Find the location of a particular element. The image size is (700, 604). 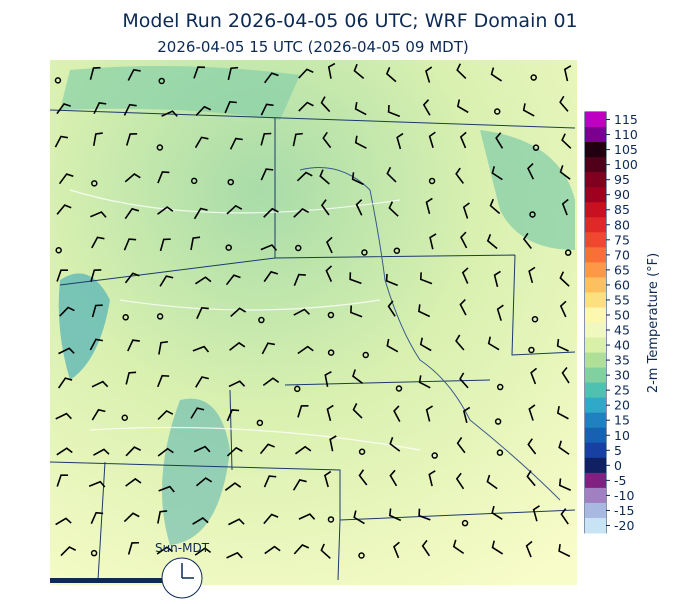

colorbar-tick-label: 70 is located at coordinates (622, 254).